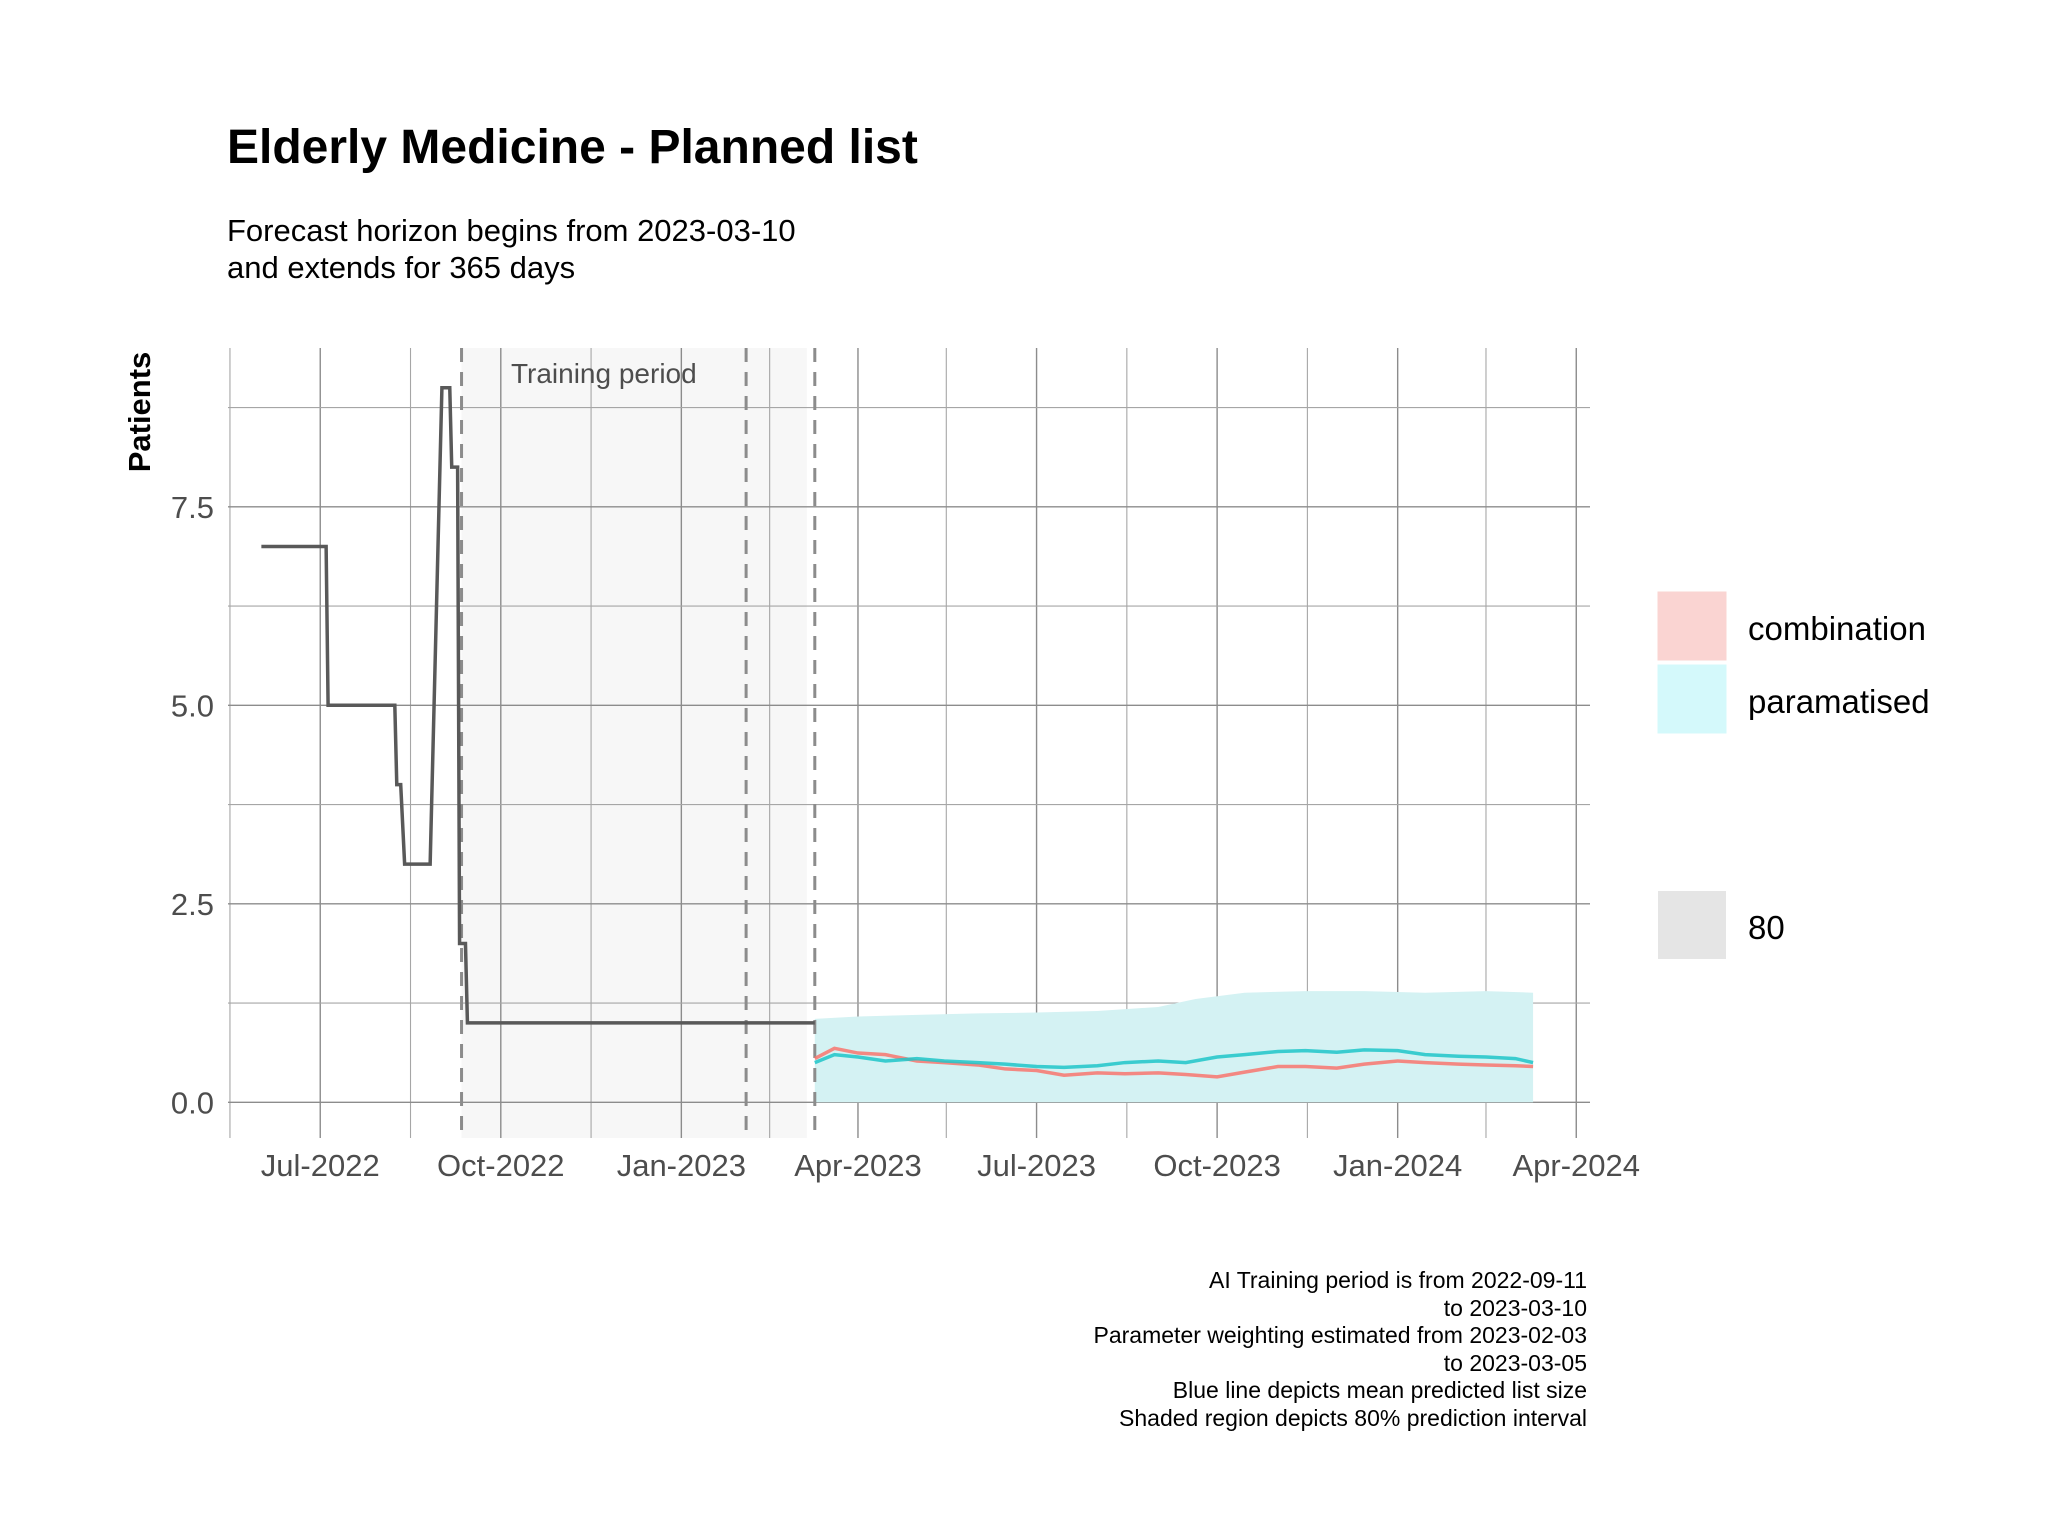 The height and width of the screenshot is (1534, 2056). What do you see at coordinates (1174, 1059) in the screenshot?
I see `series-line-paramatised` at bounding box center [1174, 1059].